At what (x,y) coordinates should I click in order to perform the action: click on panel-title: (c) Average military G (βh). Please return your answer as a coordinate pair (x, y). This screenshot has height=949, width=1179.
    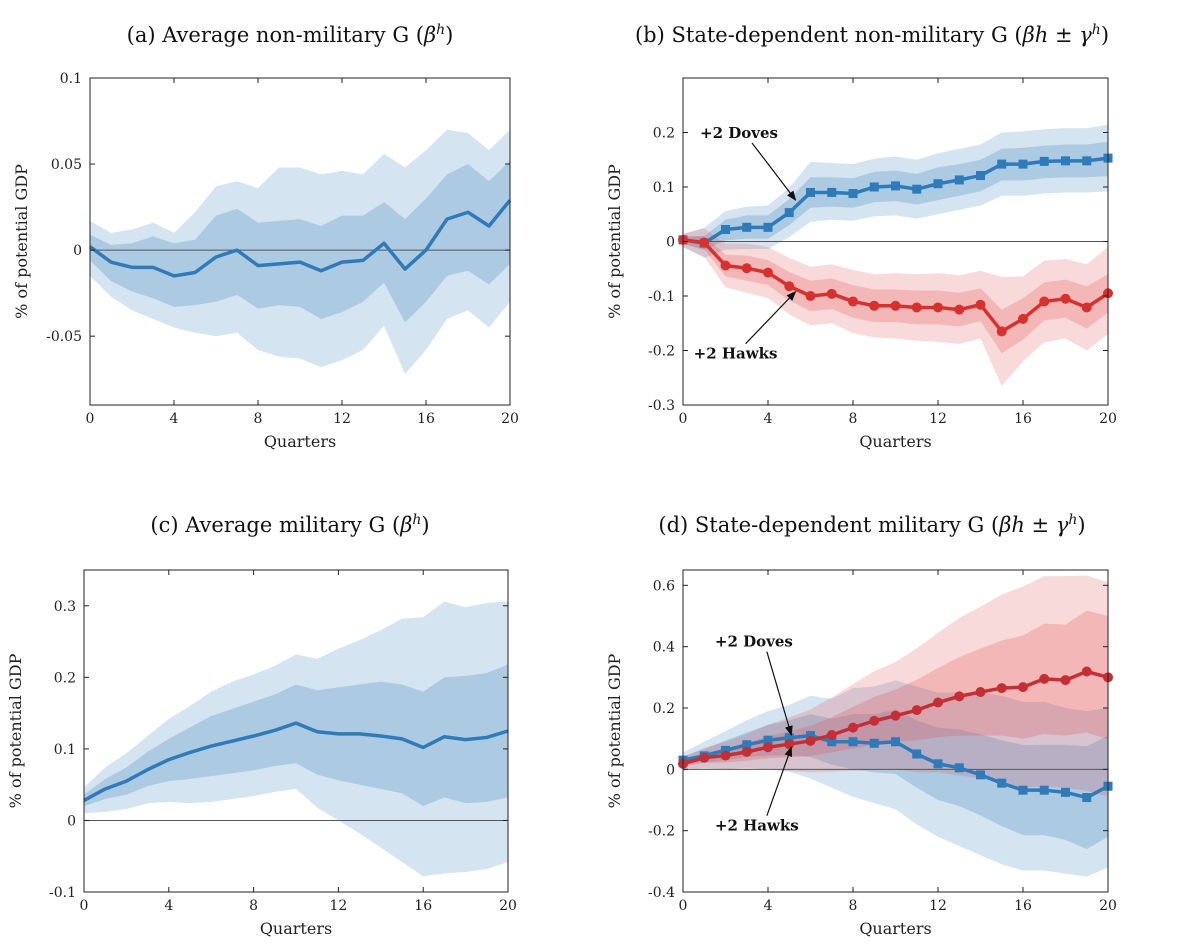
    Looking at the image, I should click on (289, 524).